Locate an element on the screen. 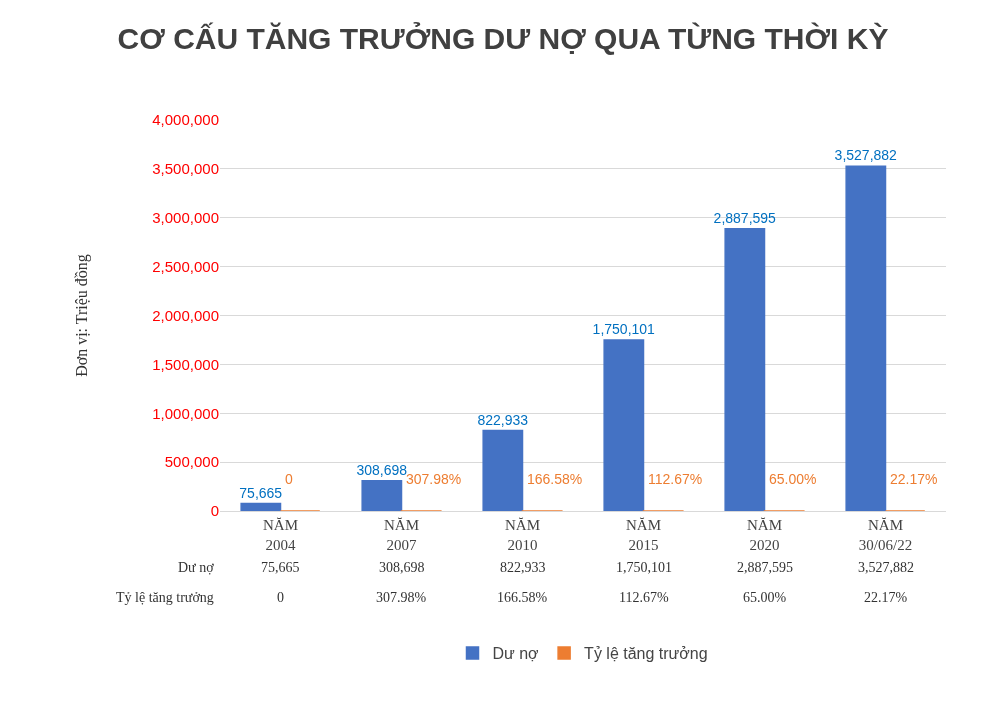 The width and height of the screenshot is (1006, 711). x-tick-label: NĂM 30/06/22 is located at coordinates (885, 535).